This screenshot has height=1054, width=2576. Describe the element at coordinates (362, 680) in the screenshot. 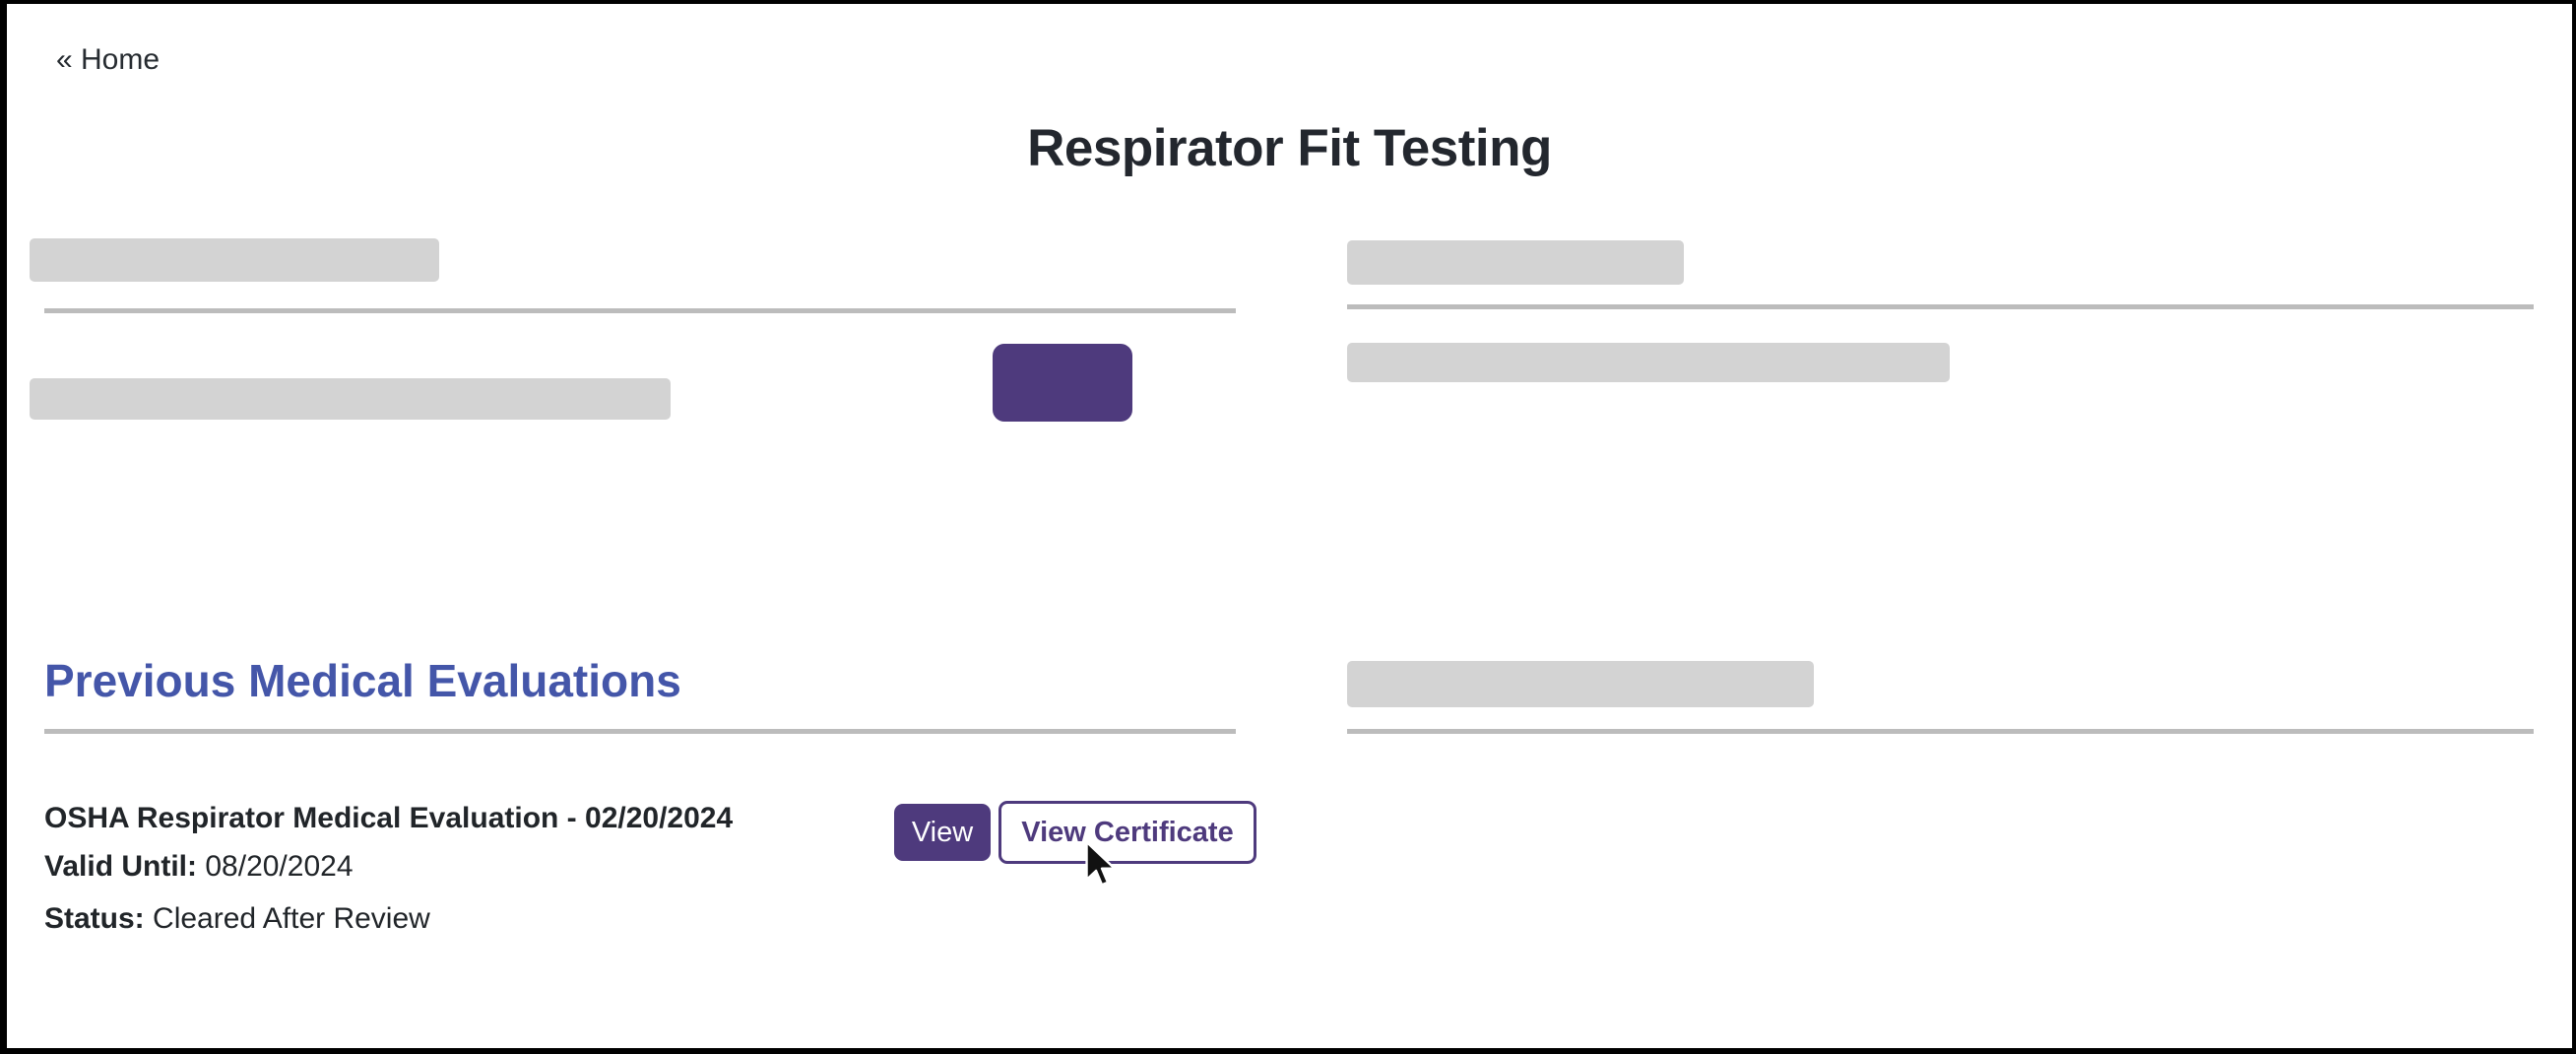

I see `previous-evaluations-heading: Previous Medical Evaluations` at that location.